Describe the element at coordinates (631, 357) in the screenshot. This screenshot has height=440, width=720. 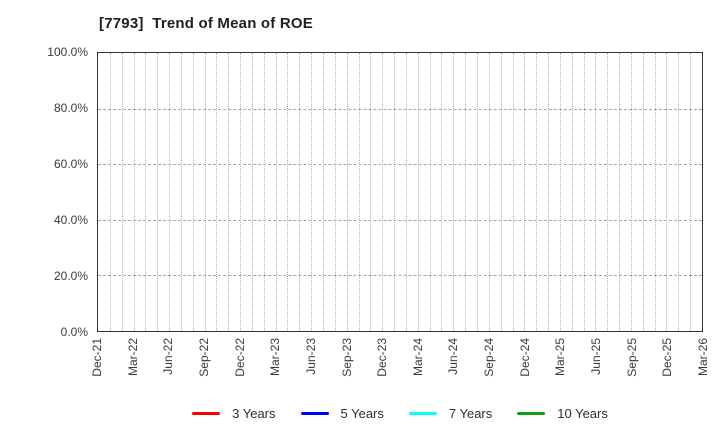
I see `x-tick-label: Sep-25` at that location.